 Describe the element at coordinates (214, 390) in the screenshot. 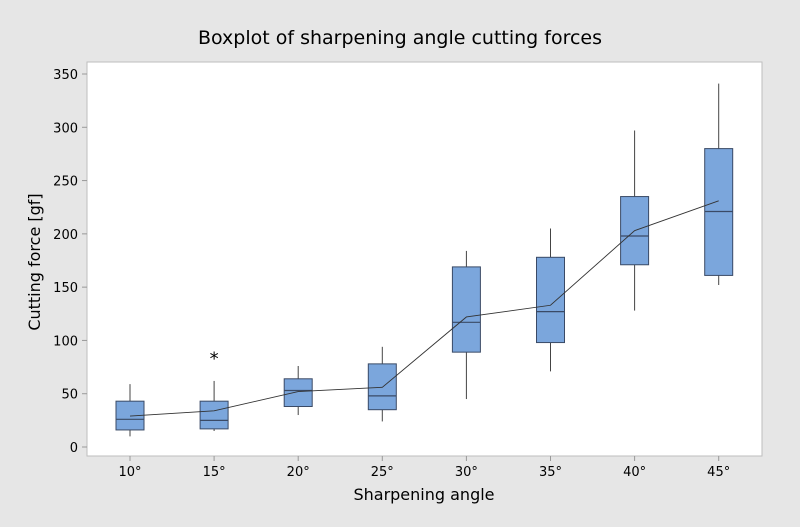

I see `box-15deg: *` at that location.